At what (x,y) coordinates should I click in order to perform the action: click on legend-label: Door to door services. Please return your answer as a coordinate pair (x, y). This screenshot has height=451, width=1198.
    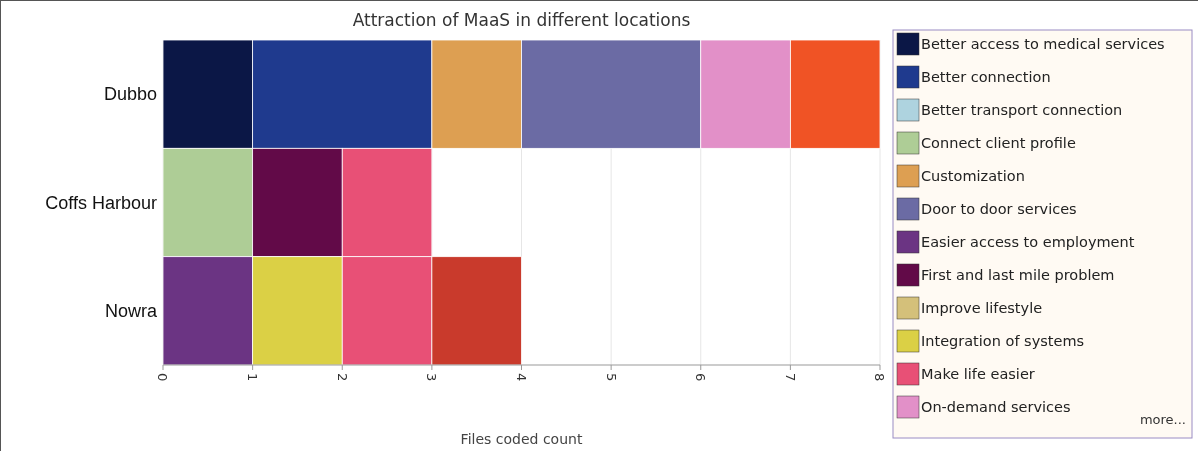
    Looking at the image, I should click on (999, 209).